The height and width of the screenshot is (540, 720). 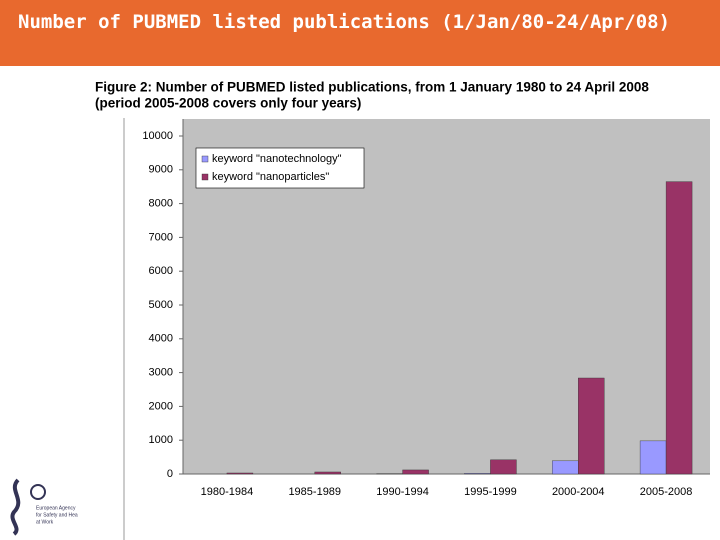 What do you see at coordinates (402, 492) in the screenshot?
I see `x-tick-label: 1990-1994` at bounding box center [402, 492].